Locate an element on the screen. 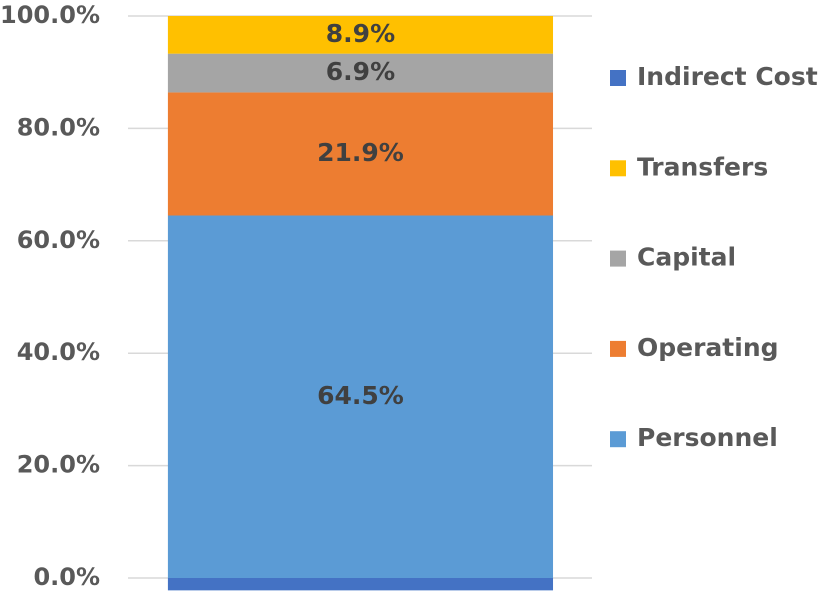 This screenshot has width=819, height=593. data-label: 21.9% is located at coordinates (360, 152).